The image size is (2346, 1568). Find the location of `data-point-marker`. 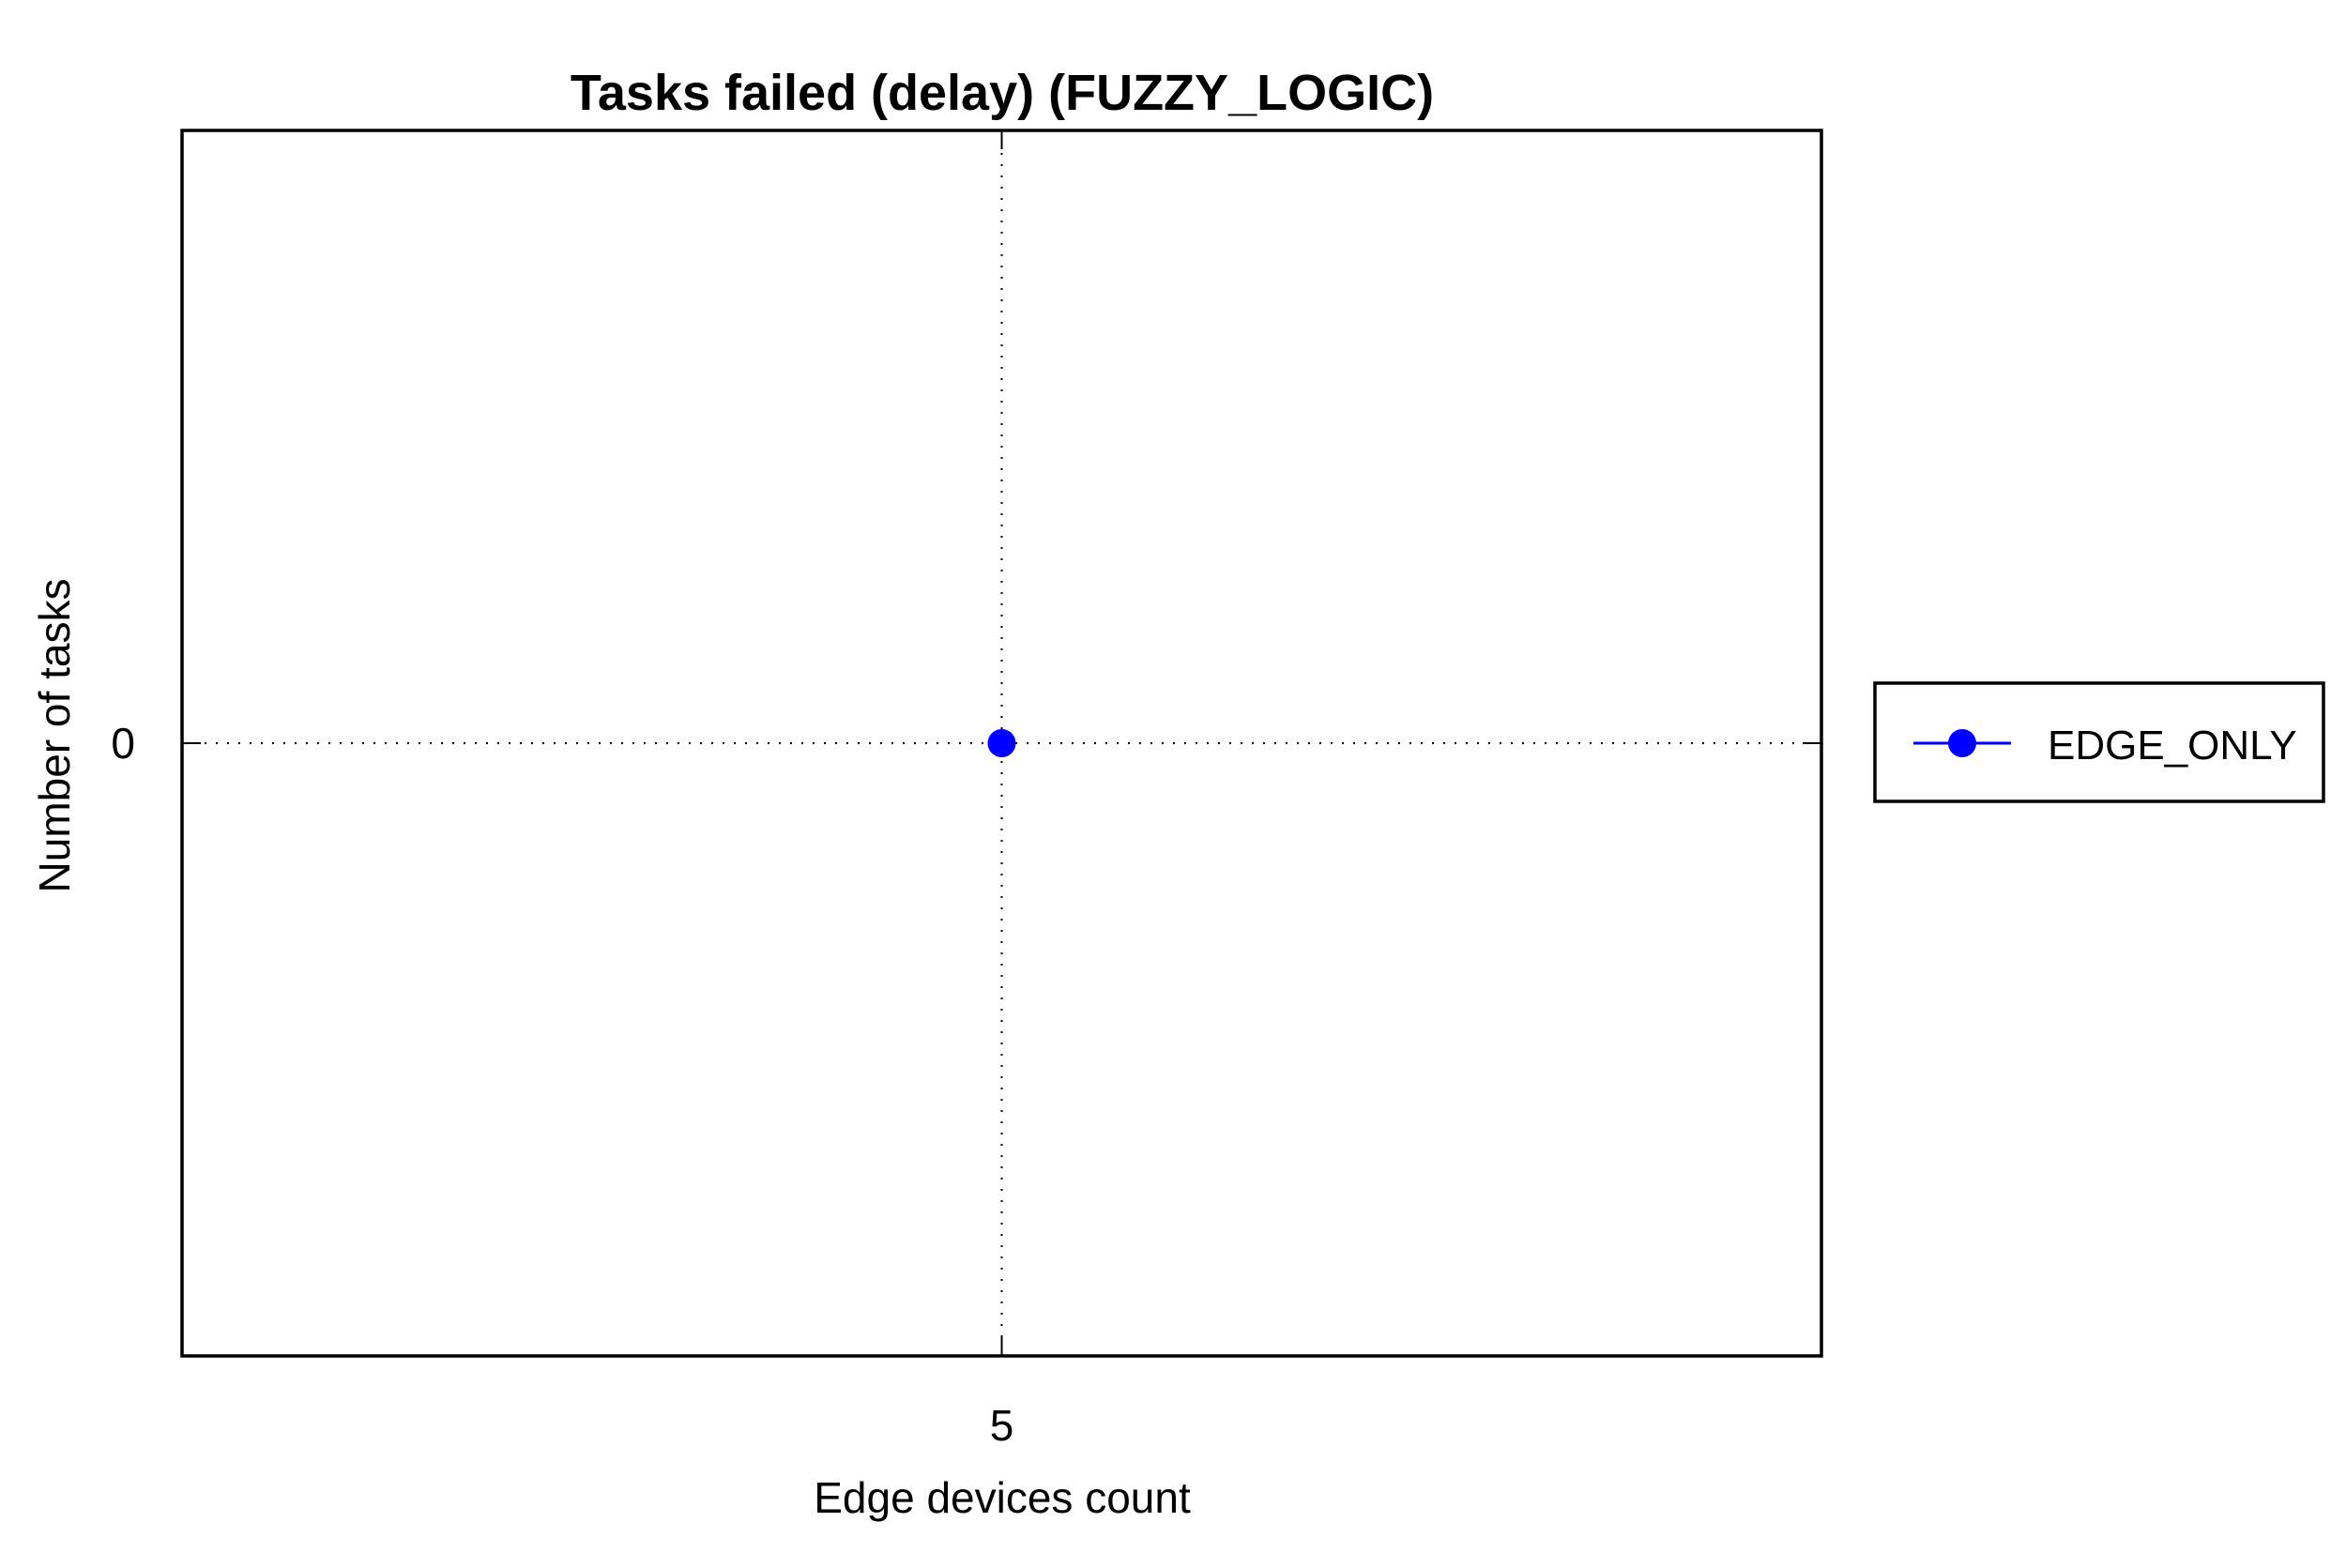

data-point-marker is located at coordinates (1002, 743).